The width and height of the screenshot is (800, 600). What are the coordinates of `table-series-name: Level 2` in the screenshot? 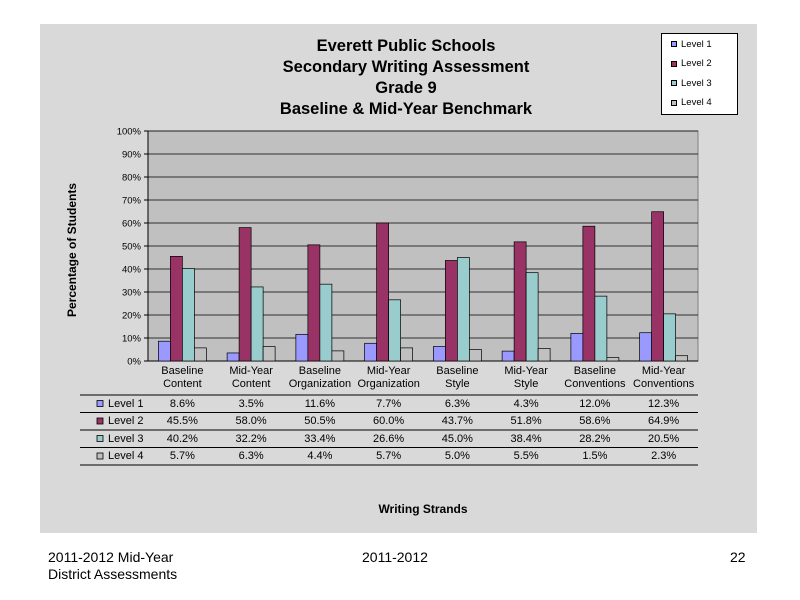 It's located at (126, 421).